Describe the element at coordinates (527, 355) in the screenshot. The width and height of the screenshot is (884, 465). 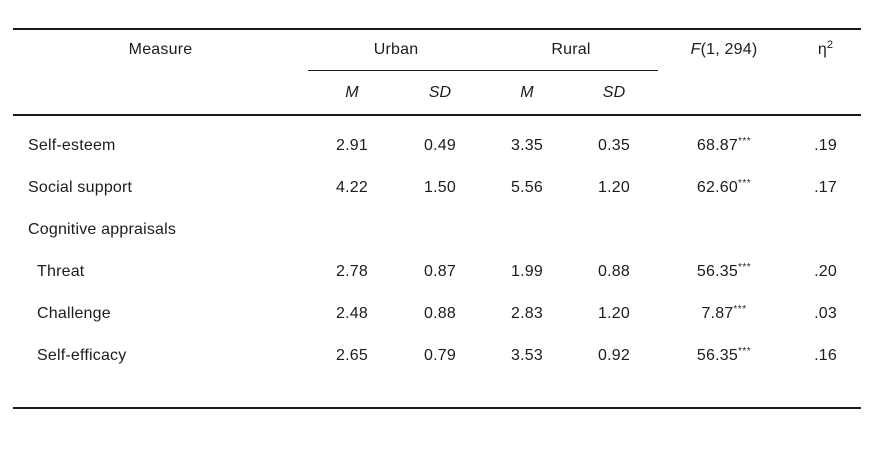
I see `rural-mean-cell: 3.53` at that location.